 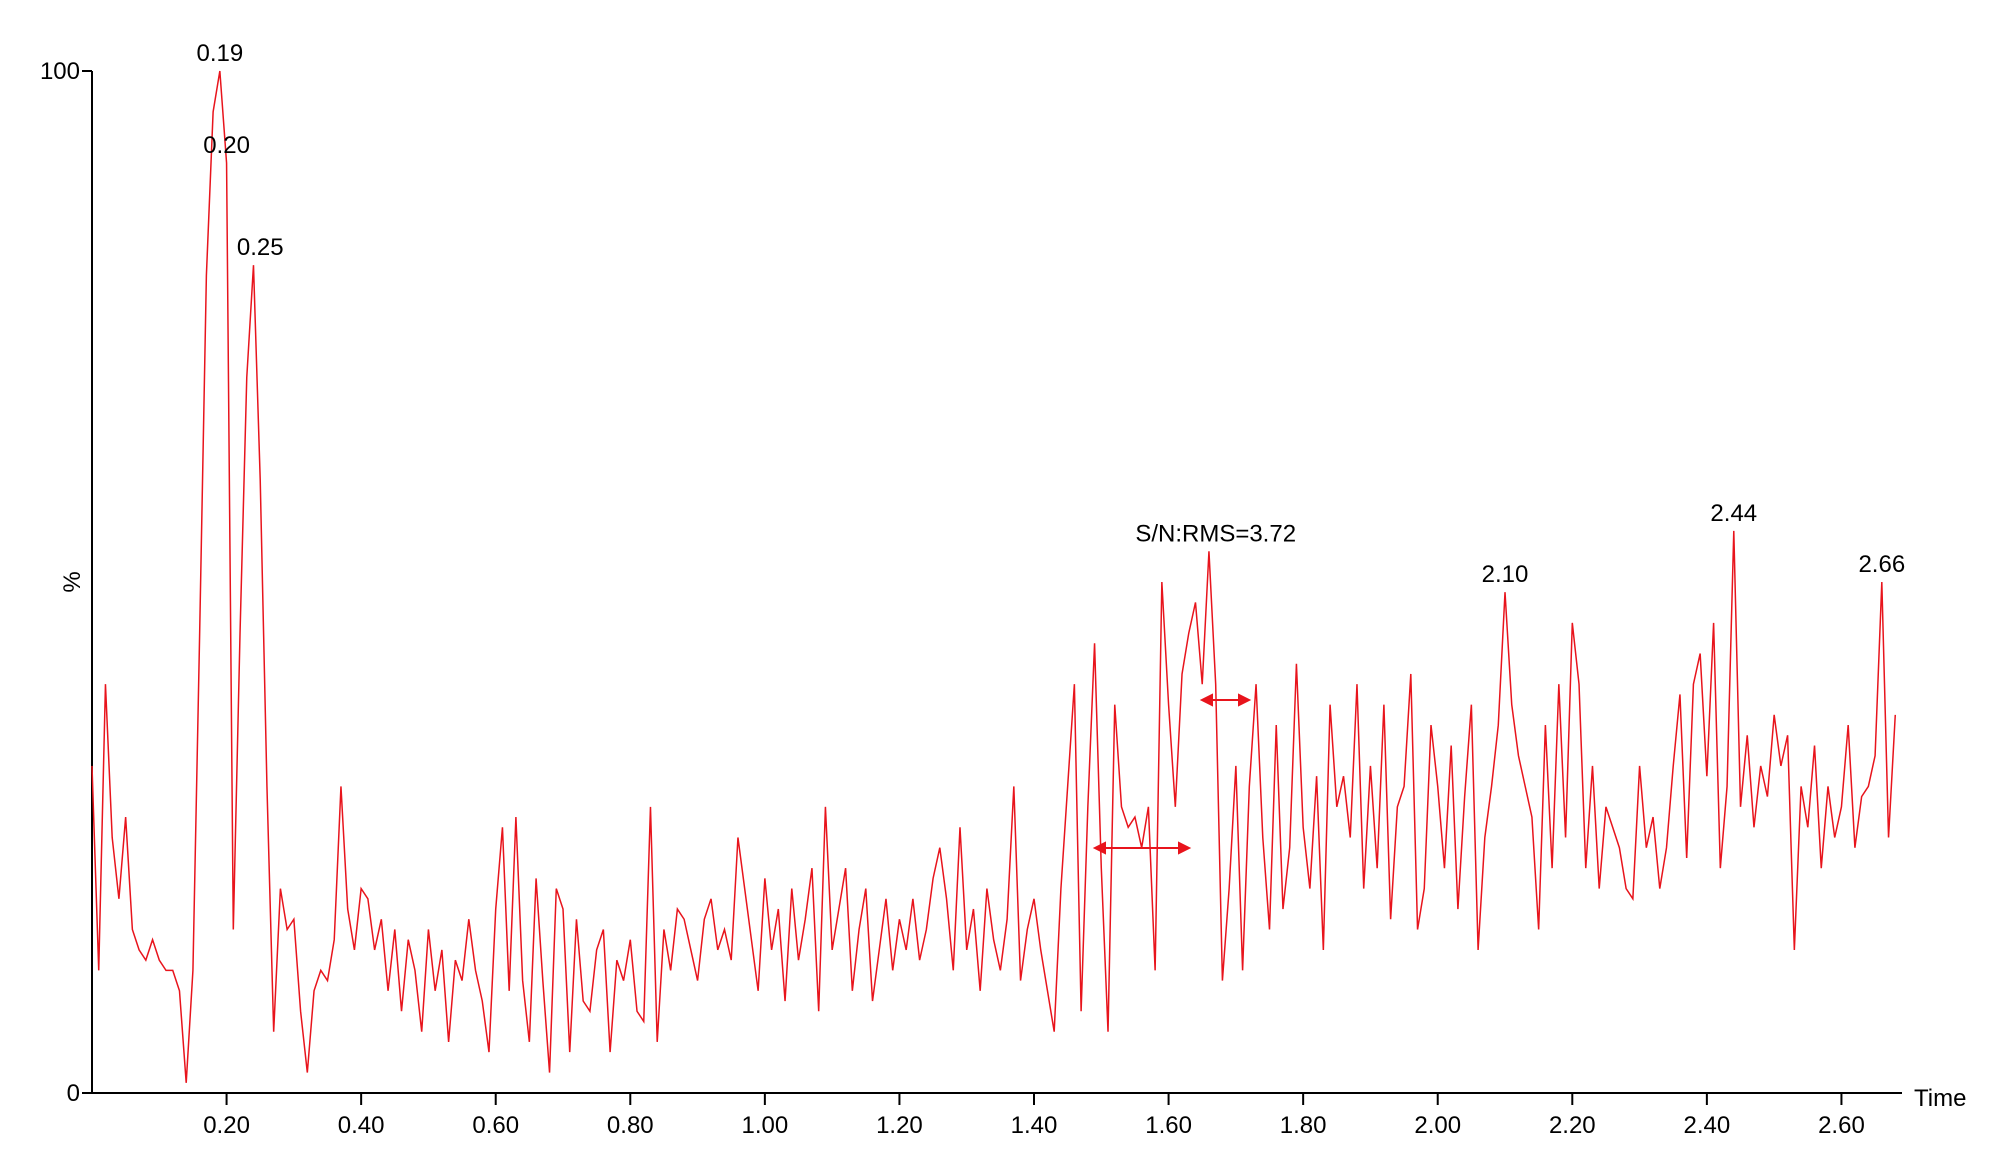 What do you see at coordinates (1841, 1125) in the screenshot?
I see `x-tick-label: 2.60` at bounding box center [1841, 1125].